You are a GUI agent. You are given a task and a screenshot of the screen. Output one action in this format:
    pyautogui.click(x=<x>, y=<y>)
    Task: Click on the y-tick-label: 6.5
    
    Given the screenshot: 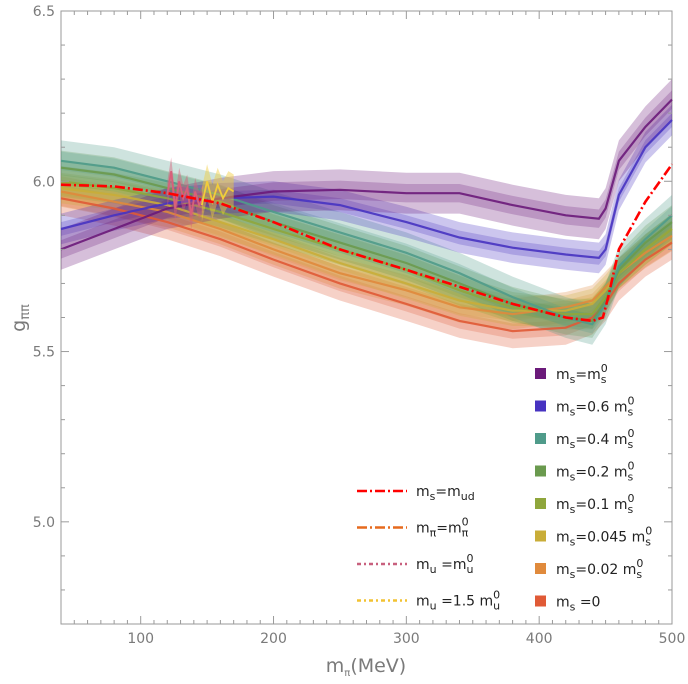 What is the action you would take?
    pyautogui.click(x=44, y=12)
    